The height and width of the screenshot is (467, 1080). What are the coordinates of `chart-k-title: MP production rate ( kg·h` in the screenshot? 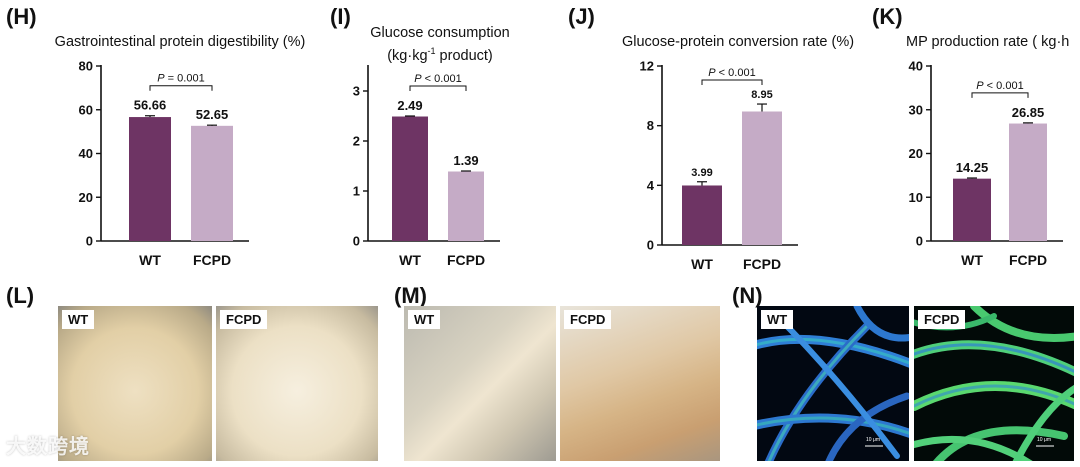 It's located at (988, 42).